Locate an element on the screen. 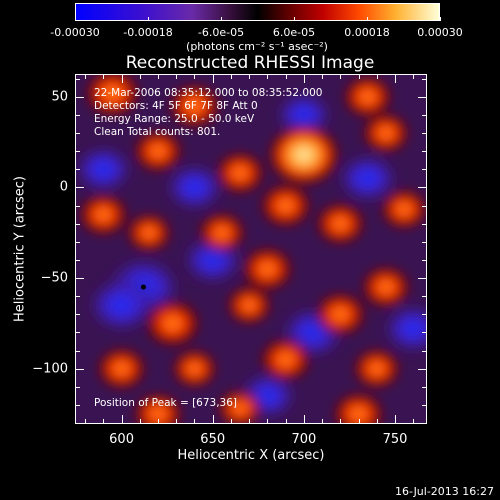 The height and width of the screenshot is (500, 500). y-tick-label: −100 is located at coordinates (50, 369).